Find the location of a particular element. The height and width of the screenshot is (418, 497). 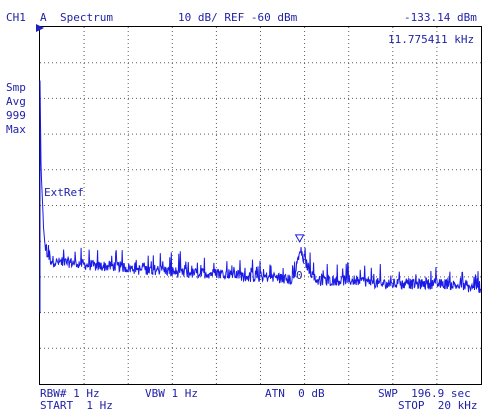

detector-avg-label: Avg is located at coordinates (16, 101).